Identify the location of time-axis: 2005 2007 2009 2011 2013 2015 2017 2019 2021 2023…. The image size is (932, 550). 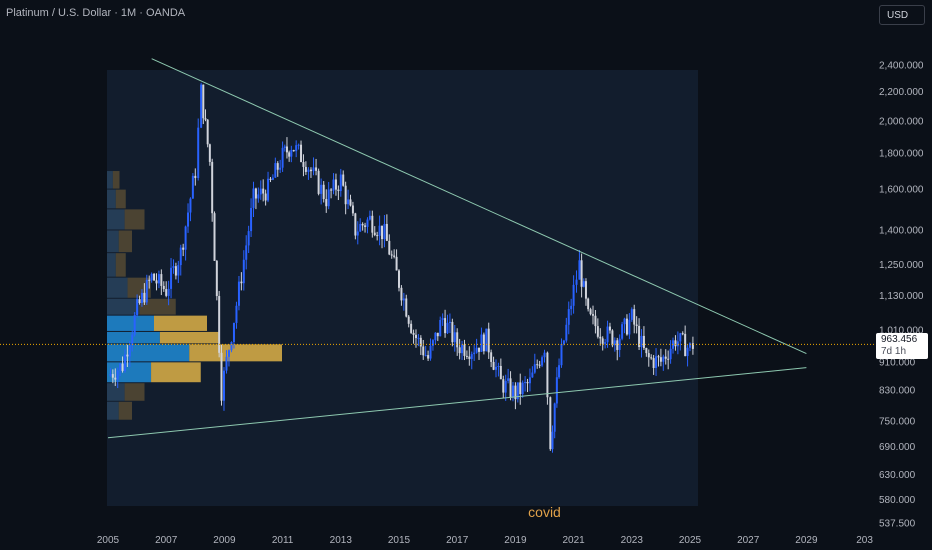
(485, 540).